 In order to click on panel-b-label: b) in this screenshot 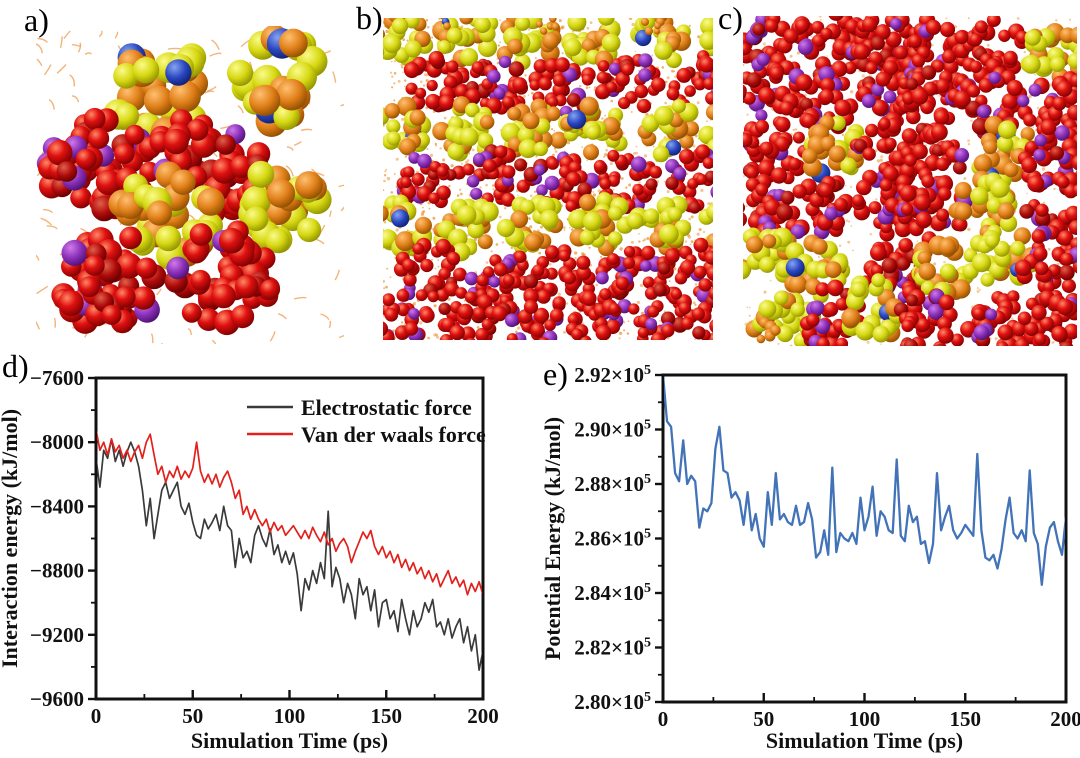, I will do `click(369, 18)`.